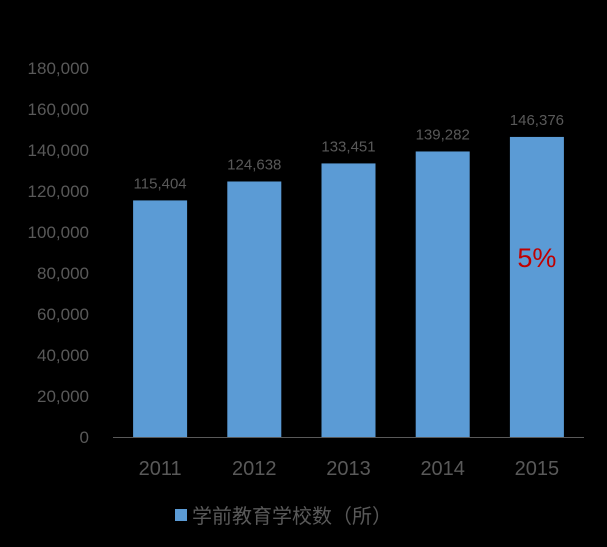 This screenshot has height=547, width=607. What do you see at coordinates (442, 469) in the screenshot?
I see `x-tick-label: 2014` at bounding box center [442, 469].